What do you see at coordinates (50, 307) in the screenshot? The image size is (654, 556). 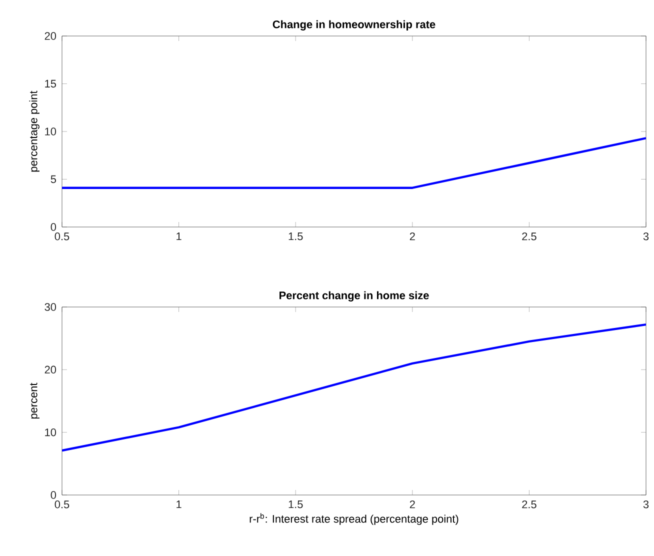 I see `y-tick-label: 30` at bounding box center [50, 307].